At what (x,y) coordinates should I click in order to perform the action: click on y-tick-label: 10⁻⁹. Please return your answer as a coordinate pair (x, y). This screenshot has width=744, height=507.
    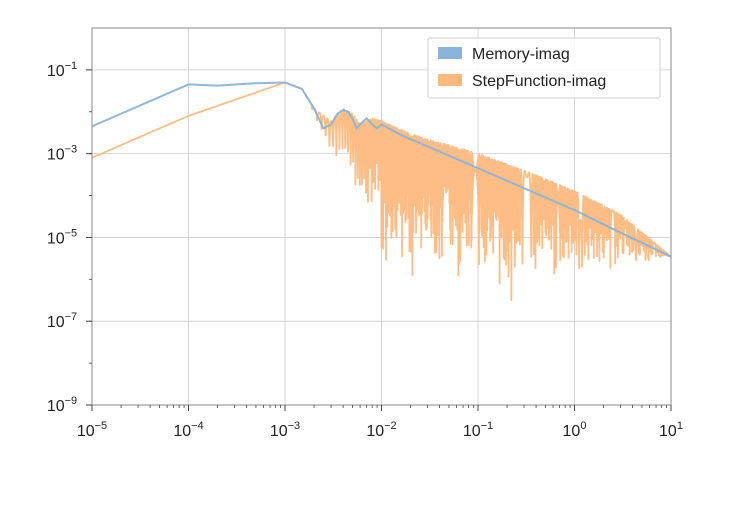
    Looking at the image, I should click on (62, 405).